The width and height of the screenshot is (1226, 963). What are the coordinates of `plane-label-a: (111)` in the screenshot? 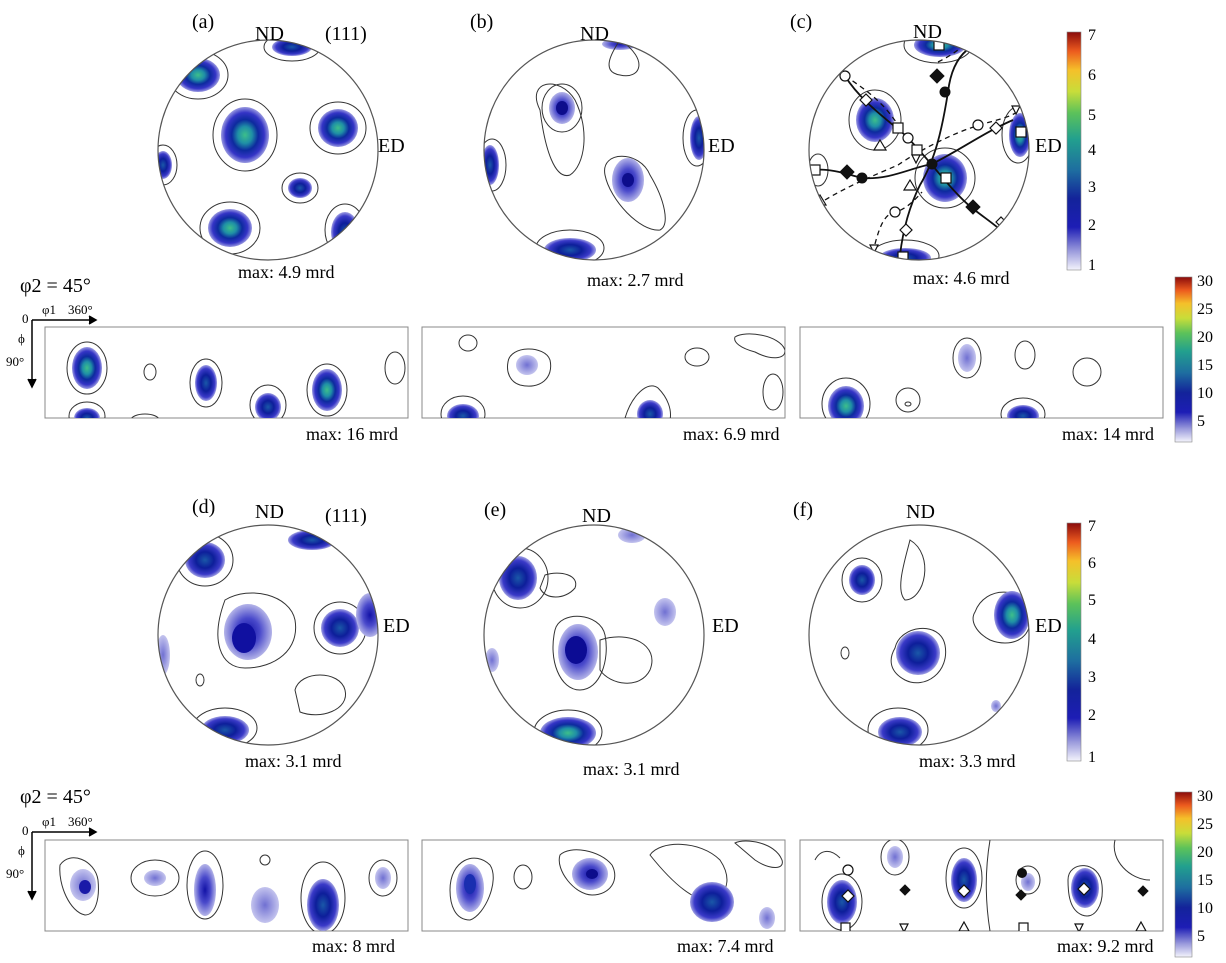 It's located at (346, 34).